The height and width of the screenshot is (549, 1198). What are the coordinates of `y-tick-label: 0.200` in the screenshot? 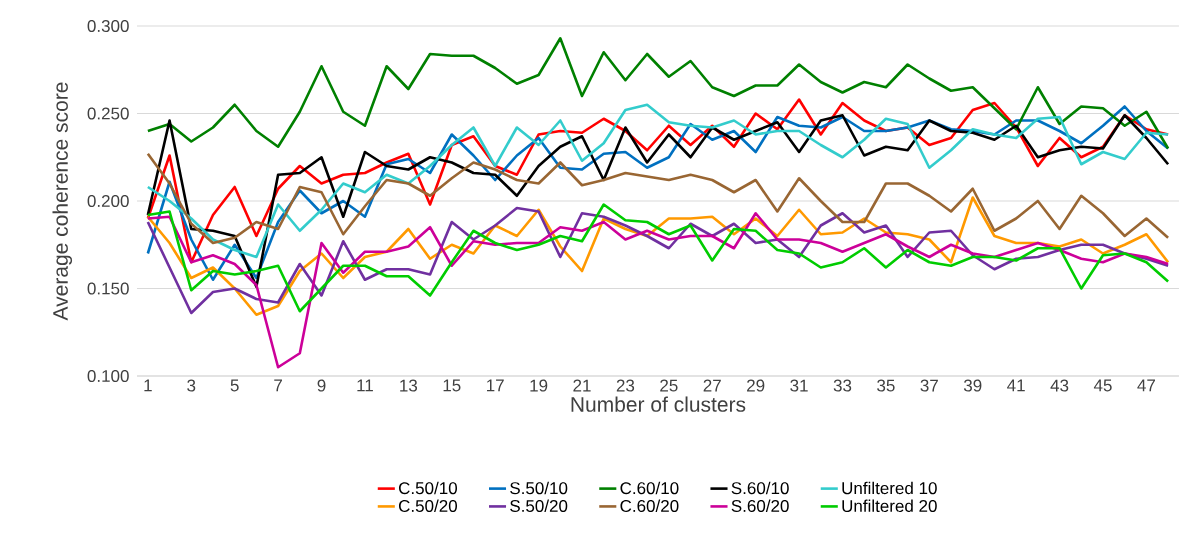 It's located at (108, 201).